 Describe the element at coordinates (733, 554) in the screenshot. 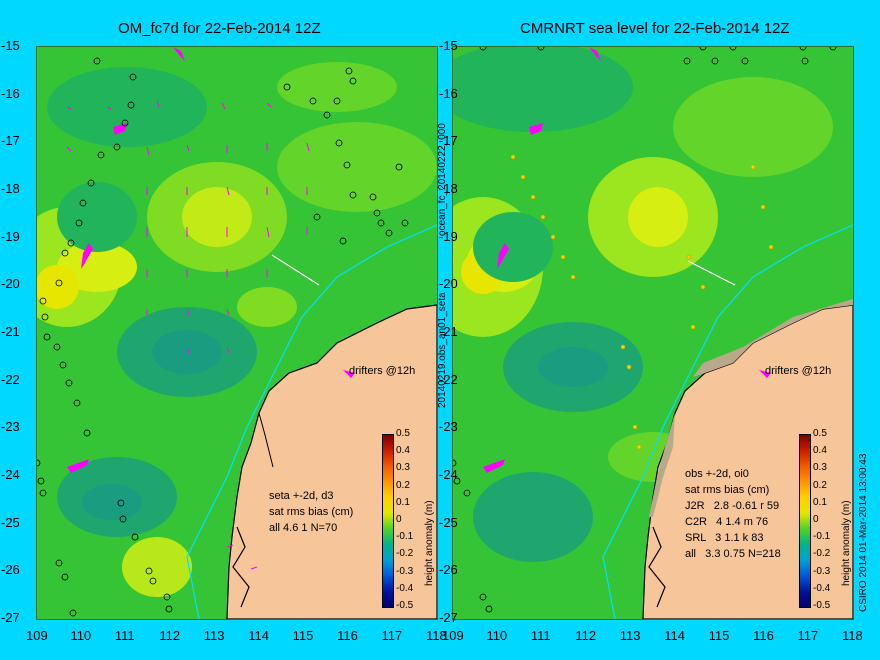

I see `right-stats-line6: all 3.3 0.75 N=218` at that location.